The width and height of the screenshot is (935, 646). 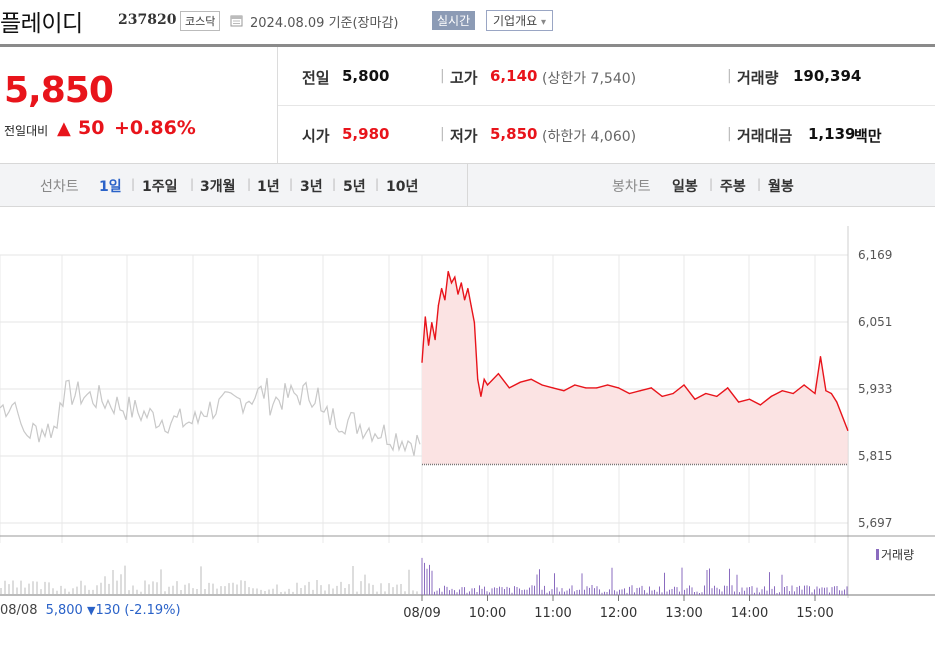 I want to click on company-overview-dropdown: 기업개요 ▾, so click(x=520, y=20).